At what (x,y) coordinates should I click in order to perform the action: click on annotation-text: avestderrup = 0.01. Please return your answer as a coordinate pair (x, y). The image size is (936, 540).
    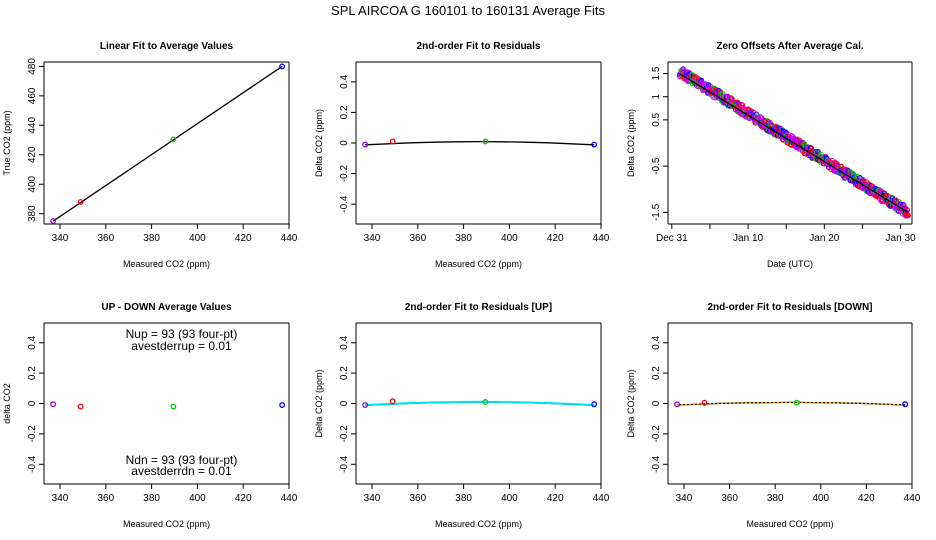
    Looking at the image, I should click on (181, 346).